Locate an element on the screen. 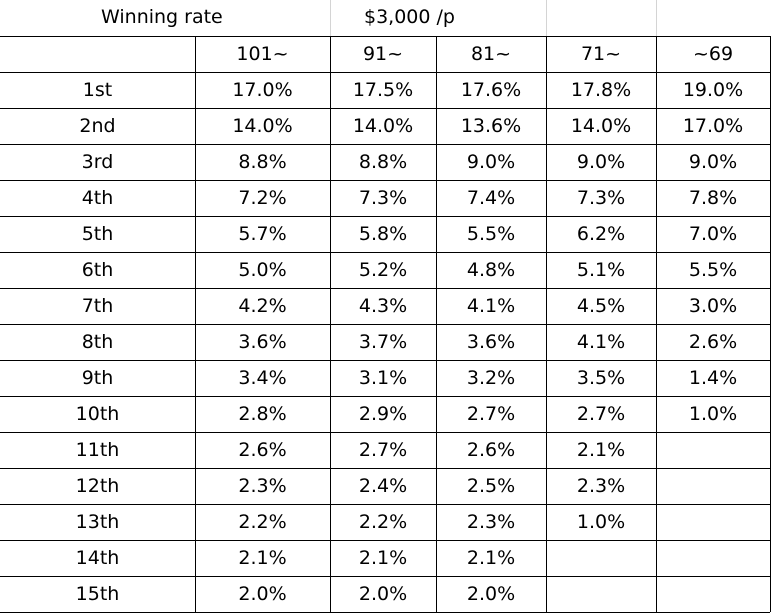 The width and height of the screenshot is (772, 613). sheet-title: Winning rate is located at coordinates (162, 17).